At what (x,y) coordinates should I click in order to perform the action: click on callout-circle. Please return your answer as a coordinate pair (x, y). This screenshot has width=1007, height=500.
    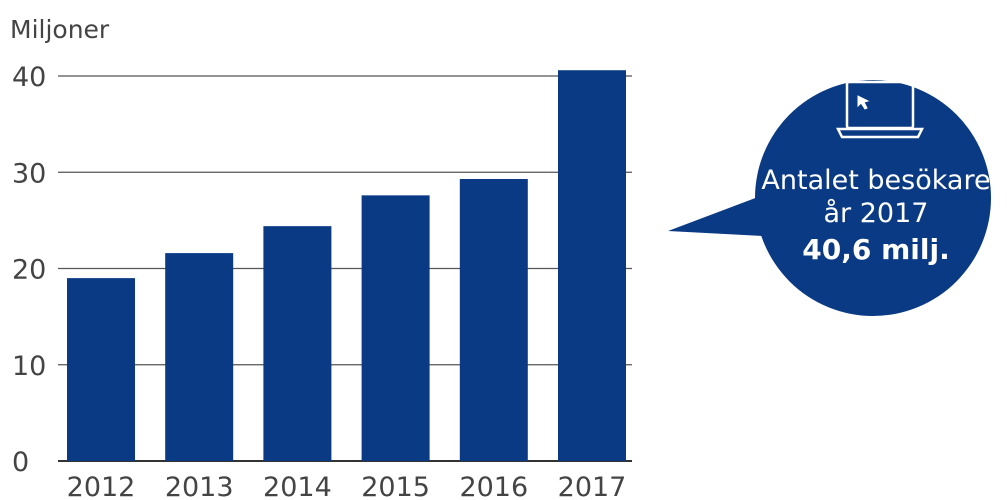
    Looking at the image, I should click on (873, 198).